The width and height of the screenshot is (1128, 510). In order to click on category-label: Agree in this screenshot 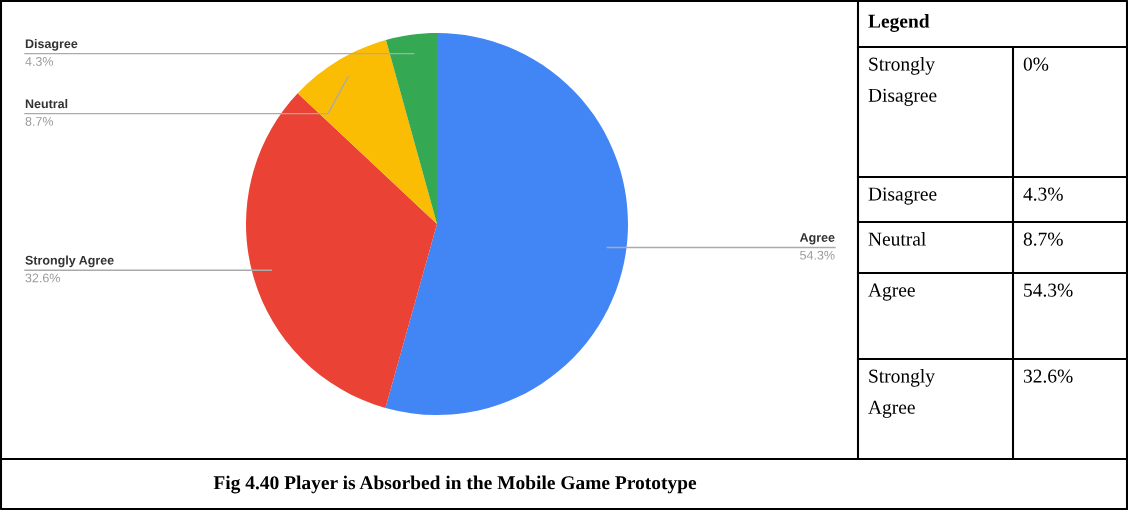, I will do `click(891, 292)`.